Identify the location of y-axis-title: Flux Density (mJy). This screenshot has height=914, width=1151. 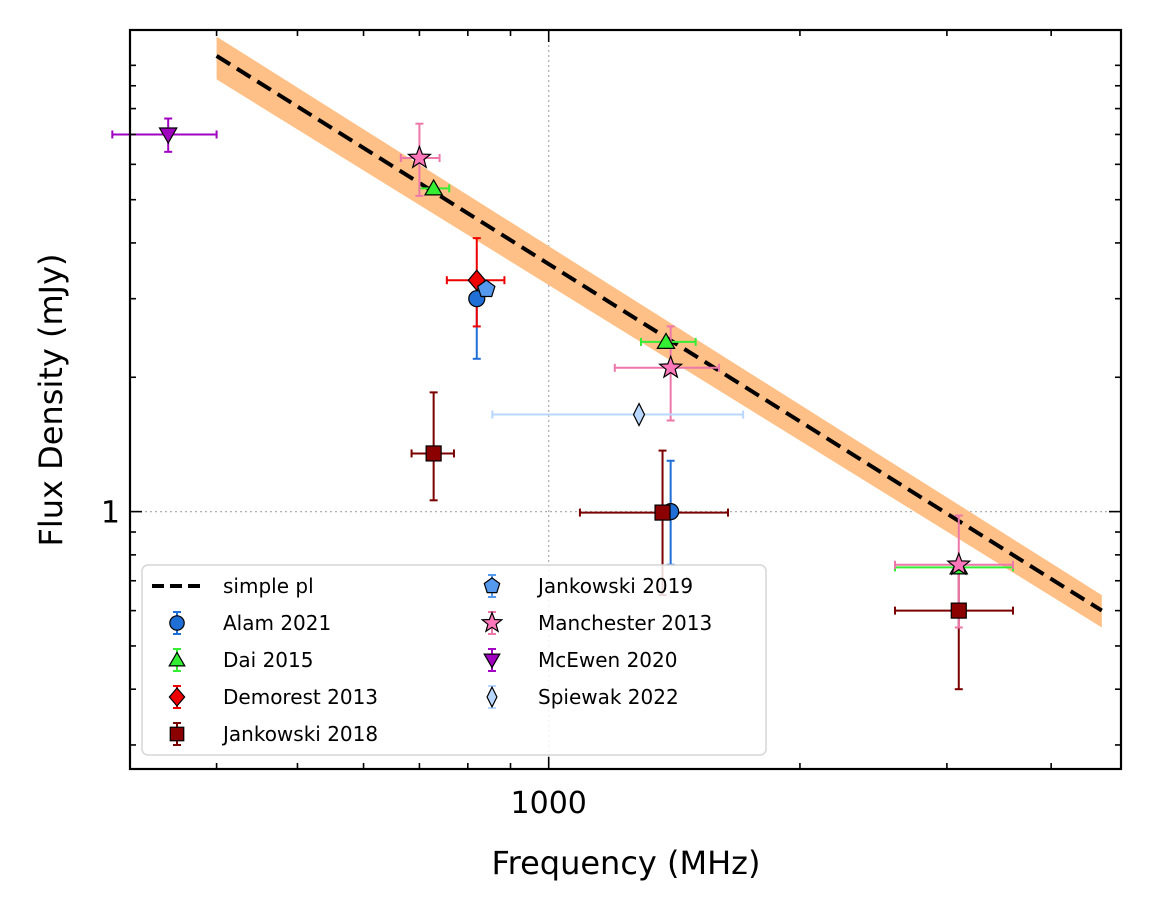
(51, 399).